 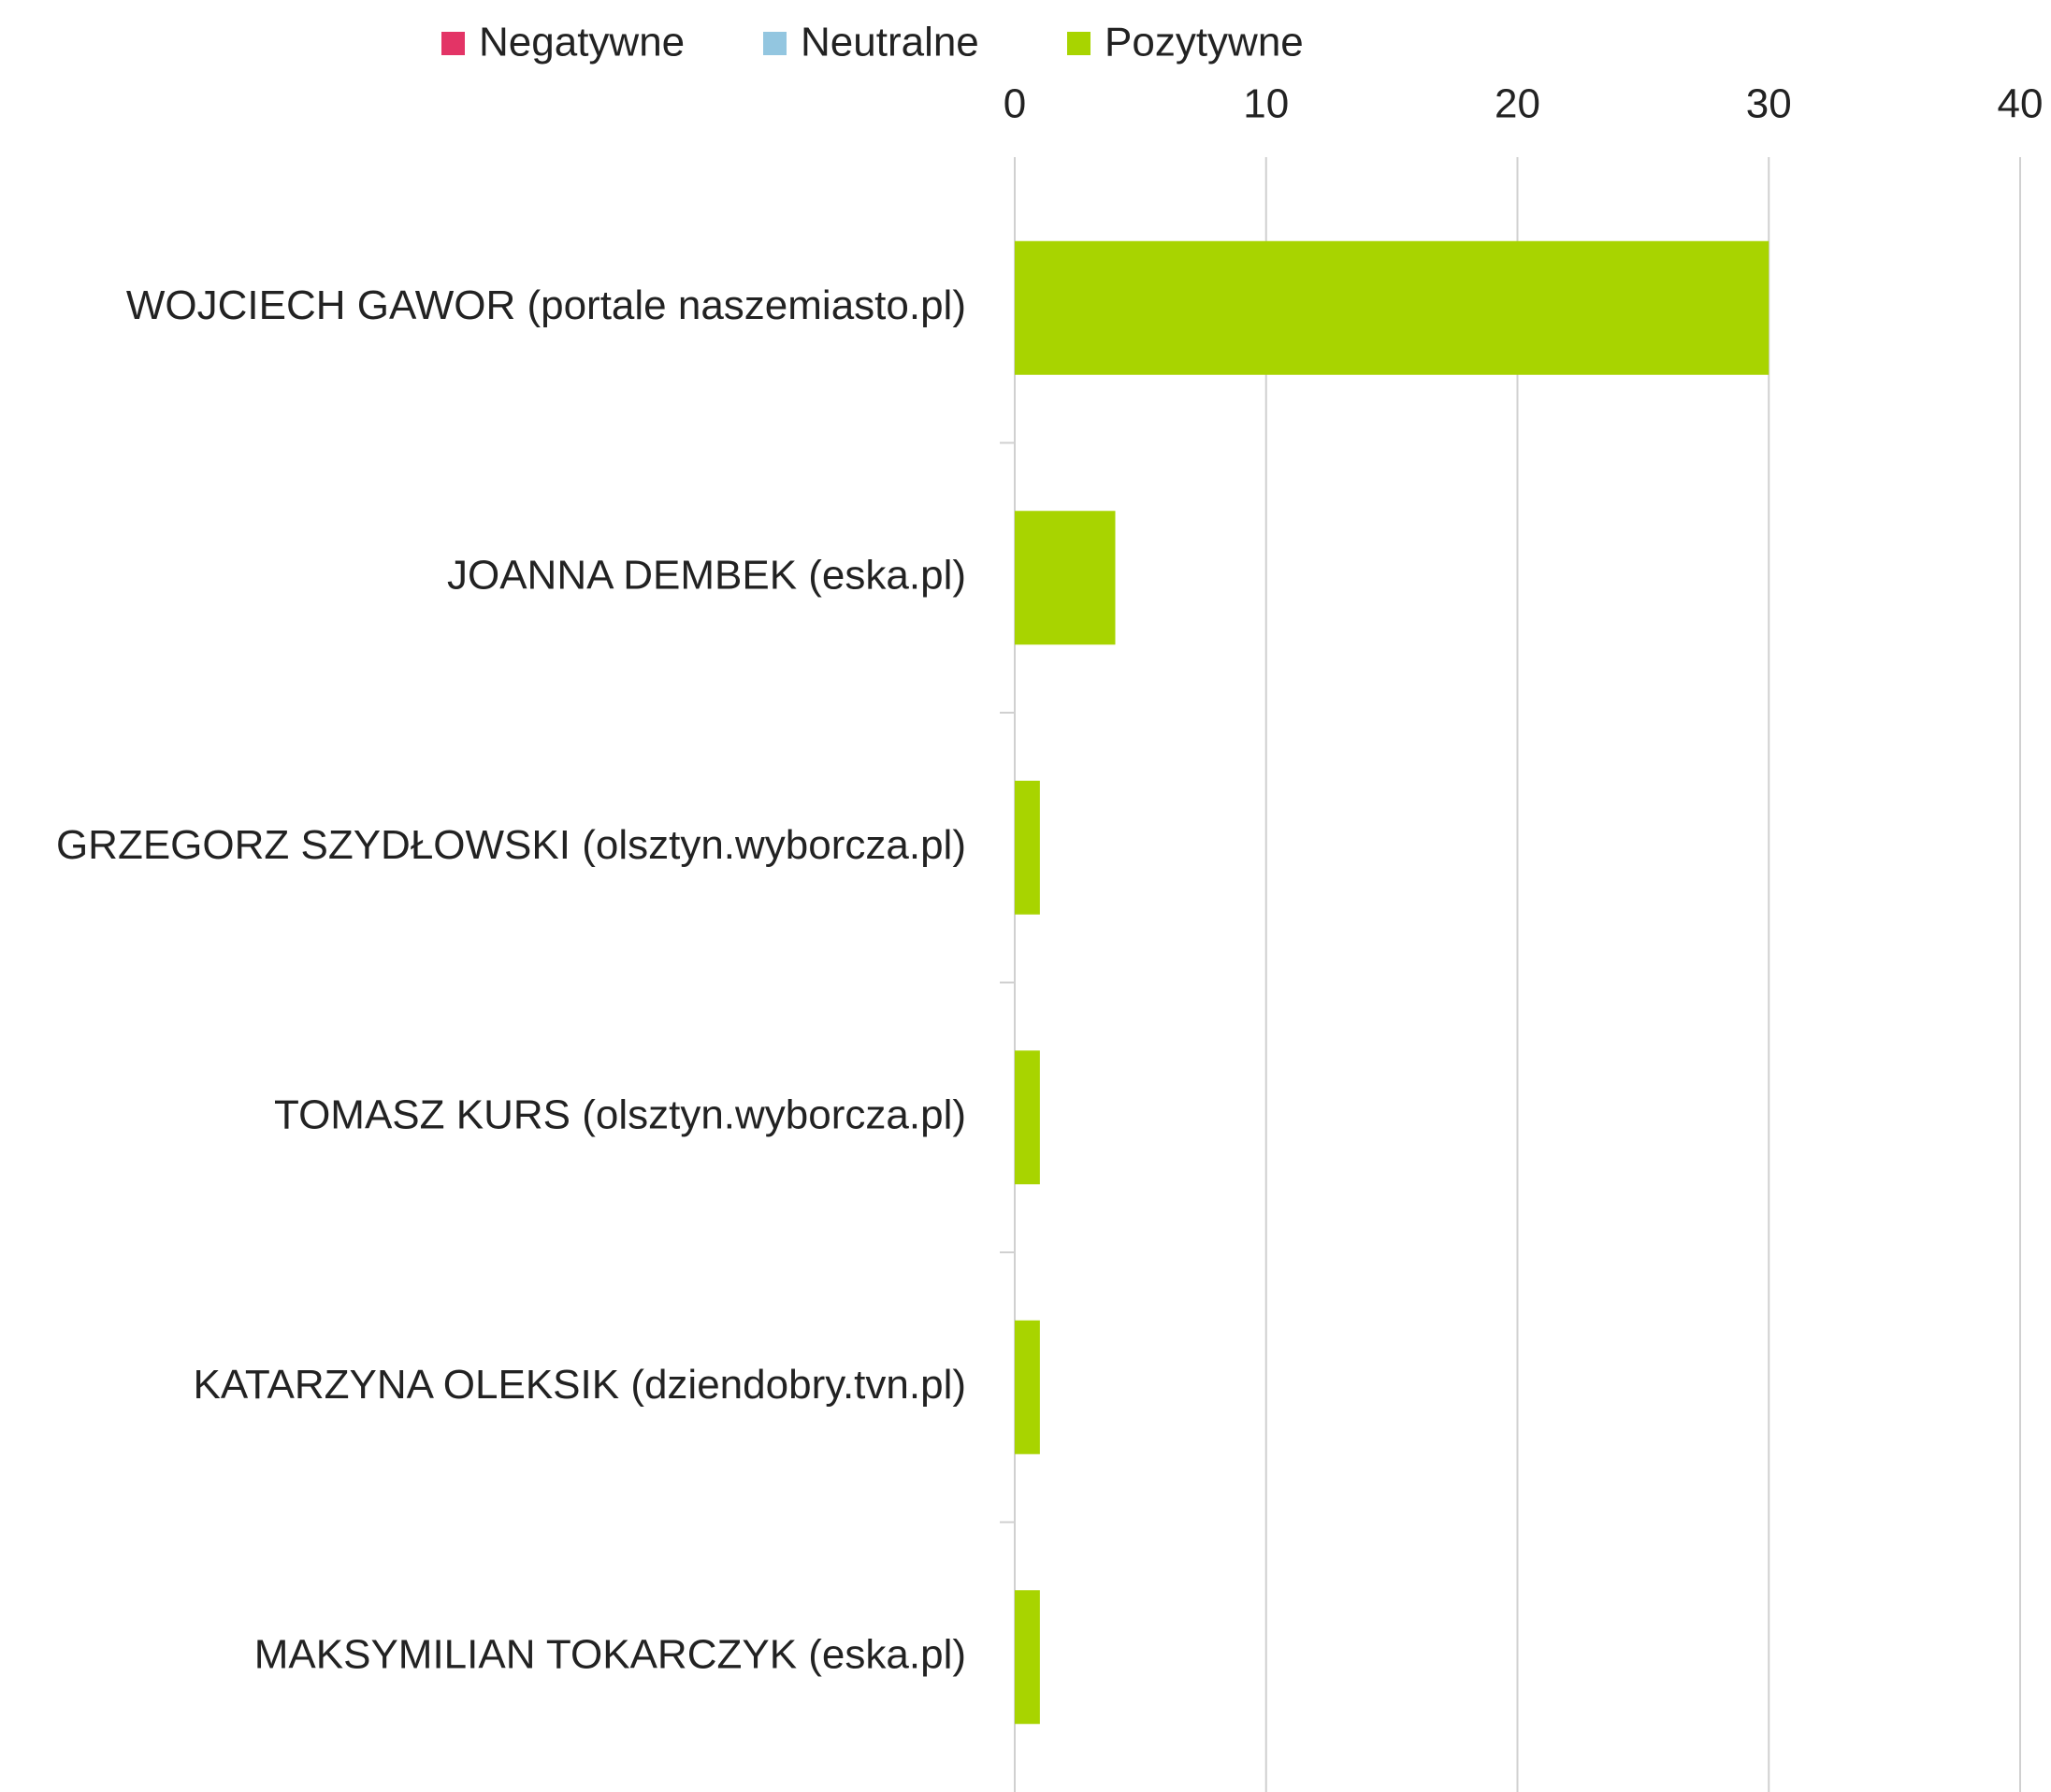 I want to click on x-tick-label: 20, so click(x=1517, y=104).